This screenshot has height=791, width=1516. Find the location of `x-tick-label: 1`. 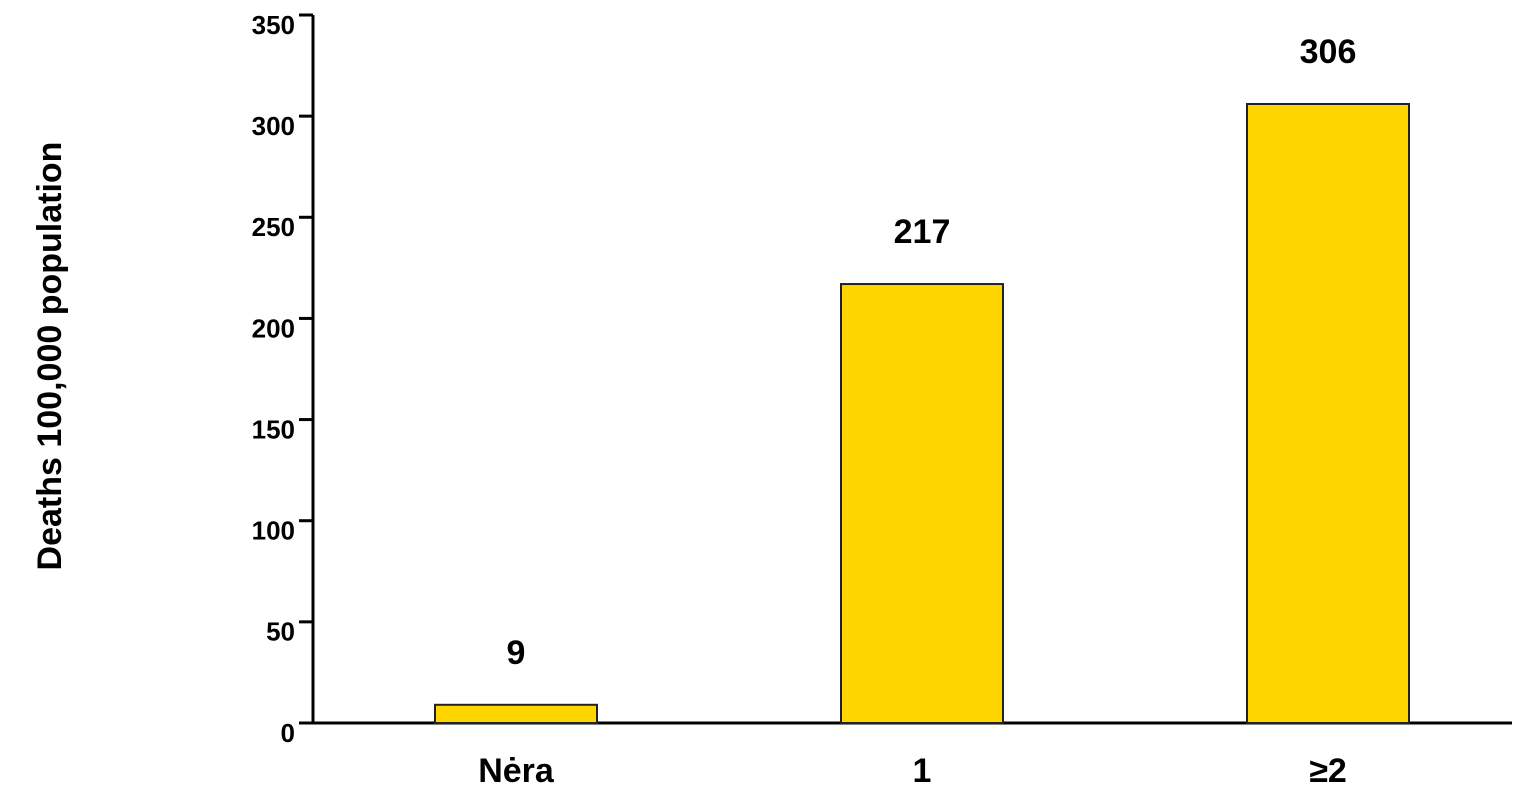

x-tick-label: 1 is located at coordinates (922, 771).